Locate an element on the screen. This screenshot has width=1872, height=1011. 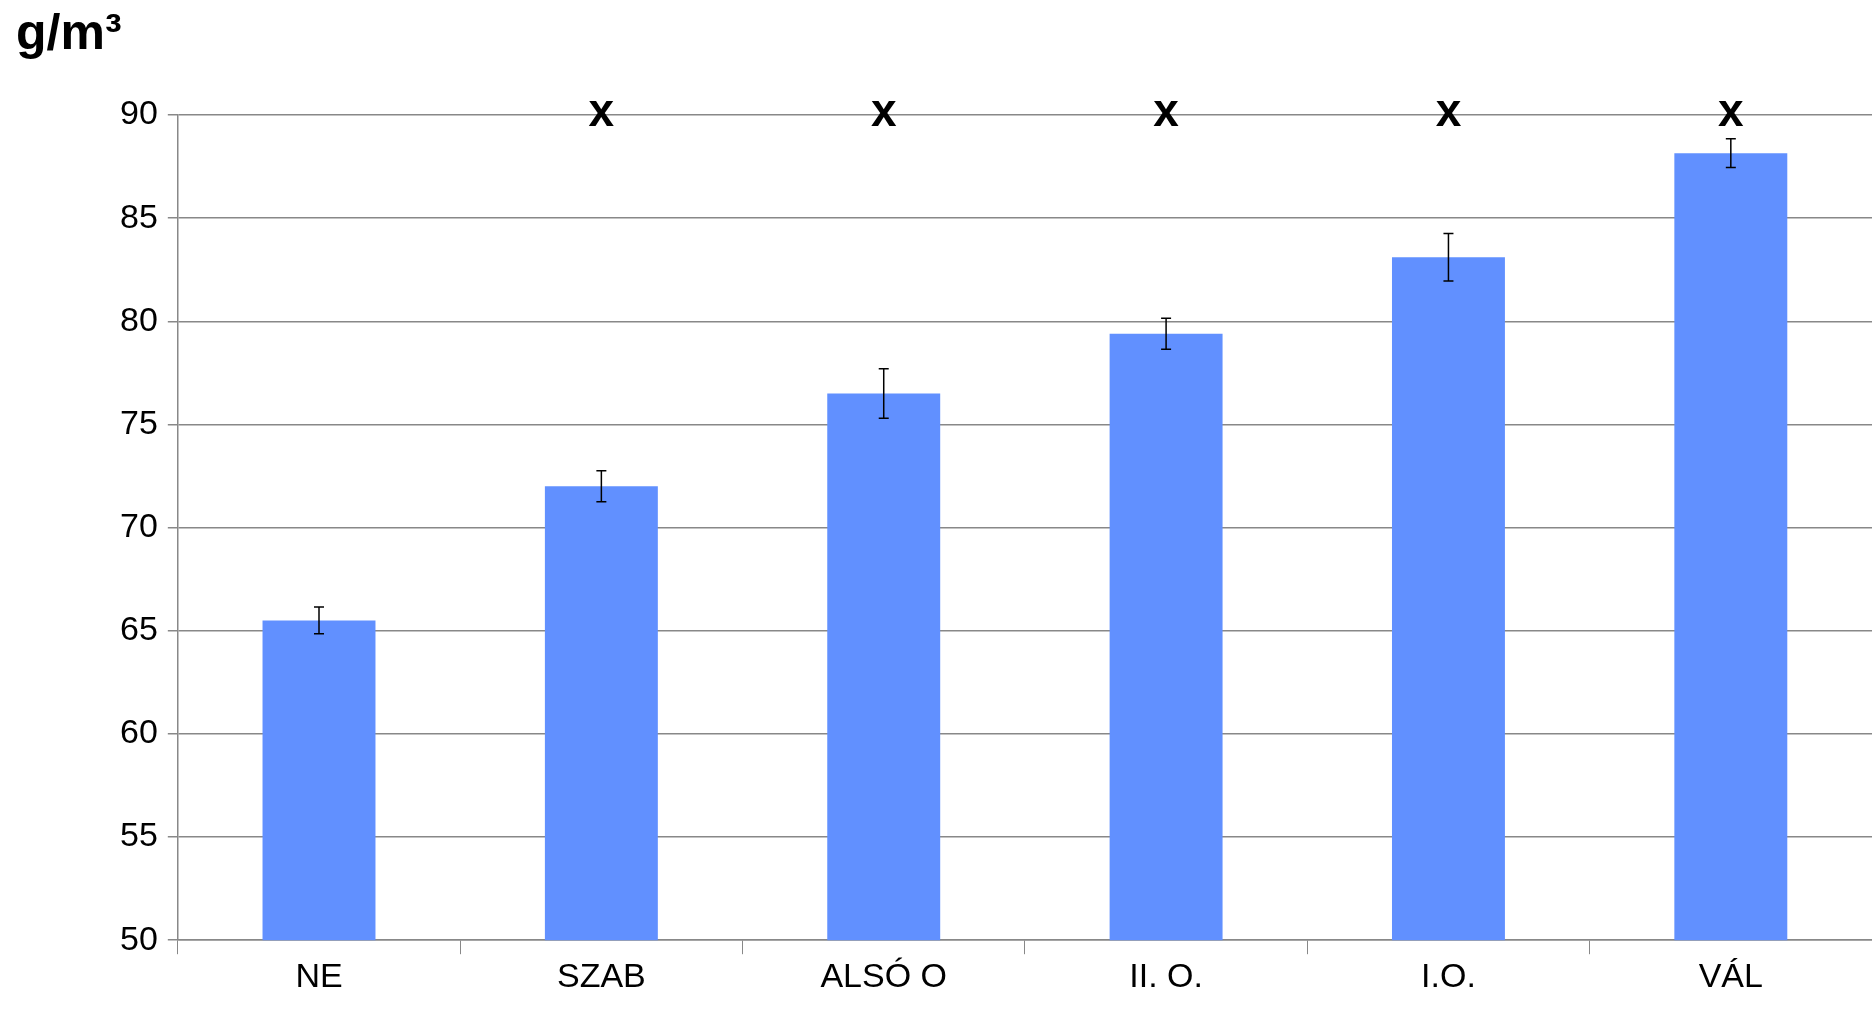
y-tick-label: 60 is located at coordinates (138, 731).